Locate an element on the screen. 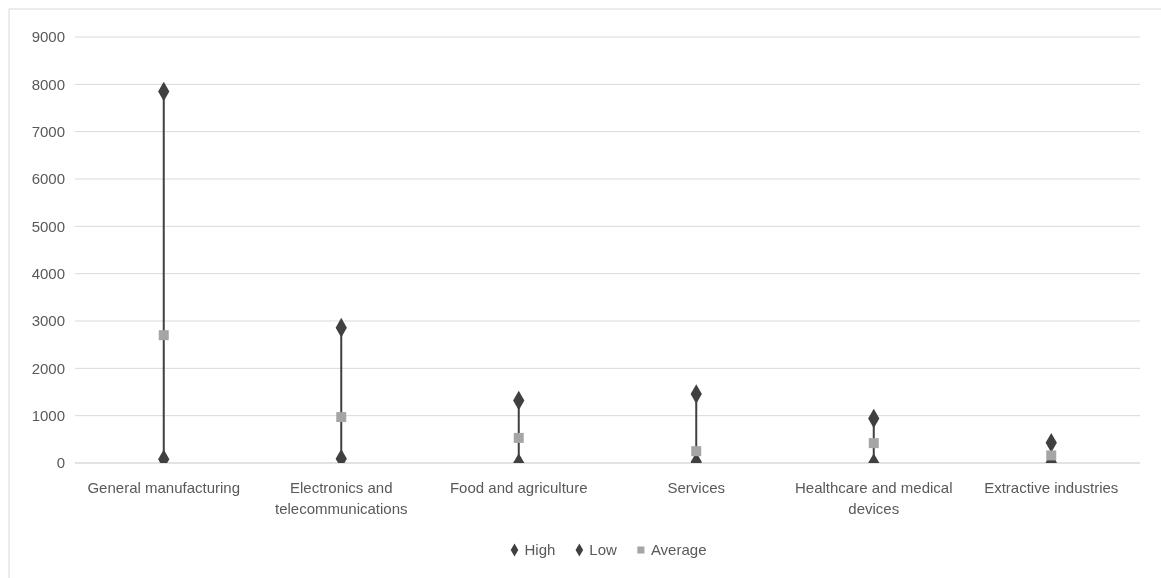 This screenshot has width=1161, height=578. legend-label: Average is located at coordinates (678, 549).